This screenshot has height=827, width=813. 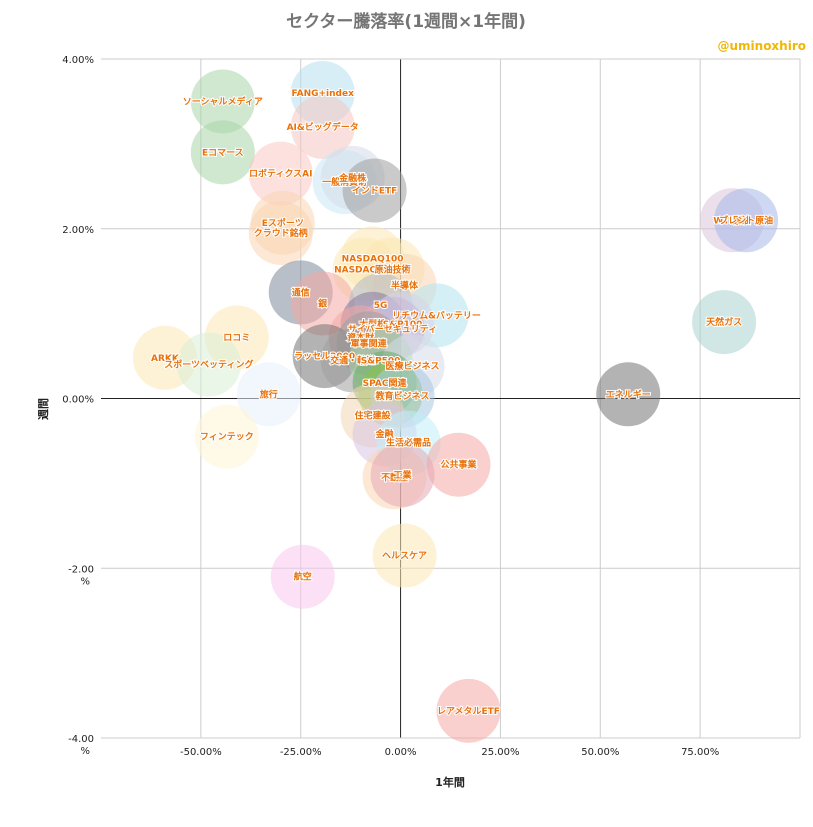 I want to click on data-point-label: ソーシャルメディア, so click(x=223, y=101).